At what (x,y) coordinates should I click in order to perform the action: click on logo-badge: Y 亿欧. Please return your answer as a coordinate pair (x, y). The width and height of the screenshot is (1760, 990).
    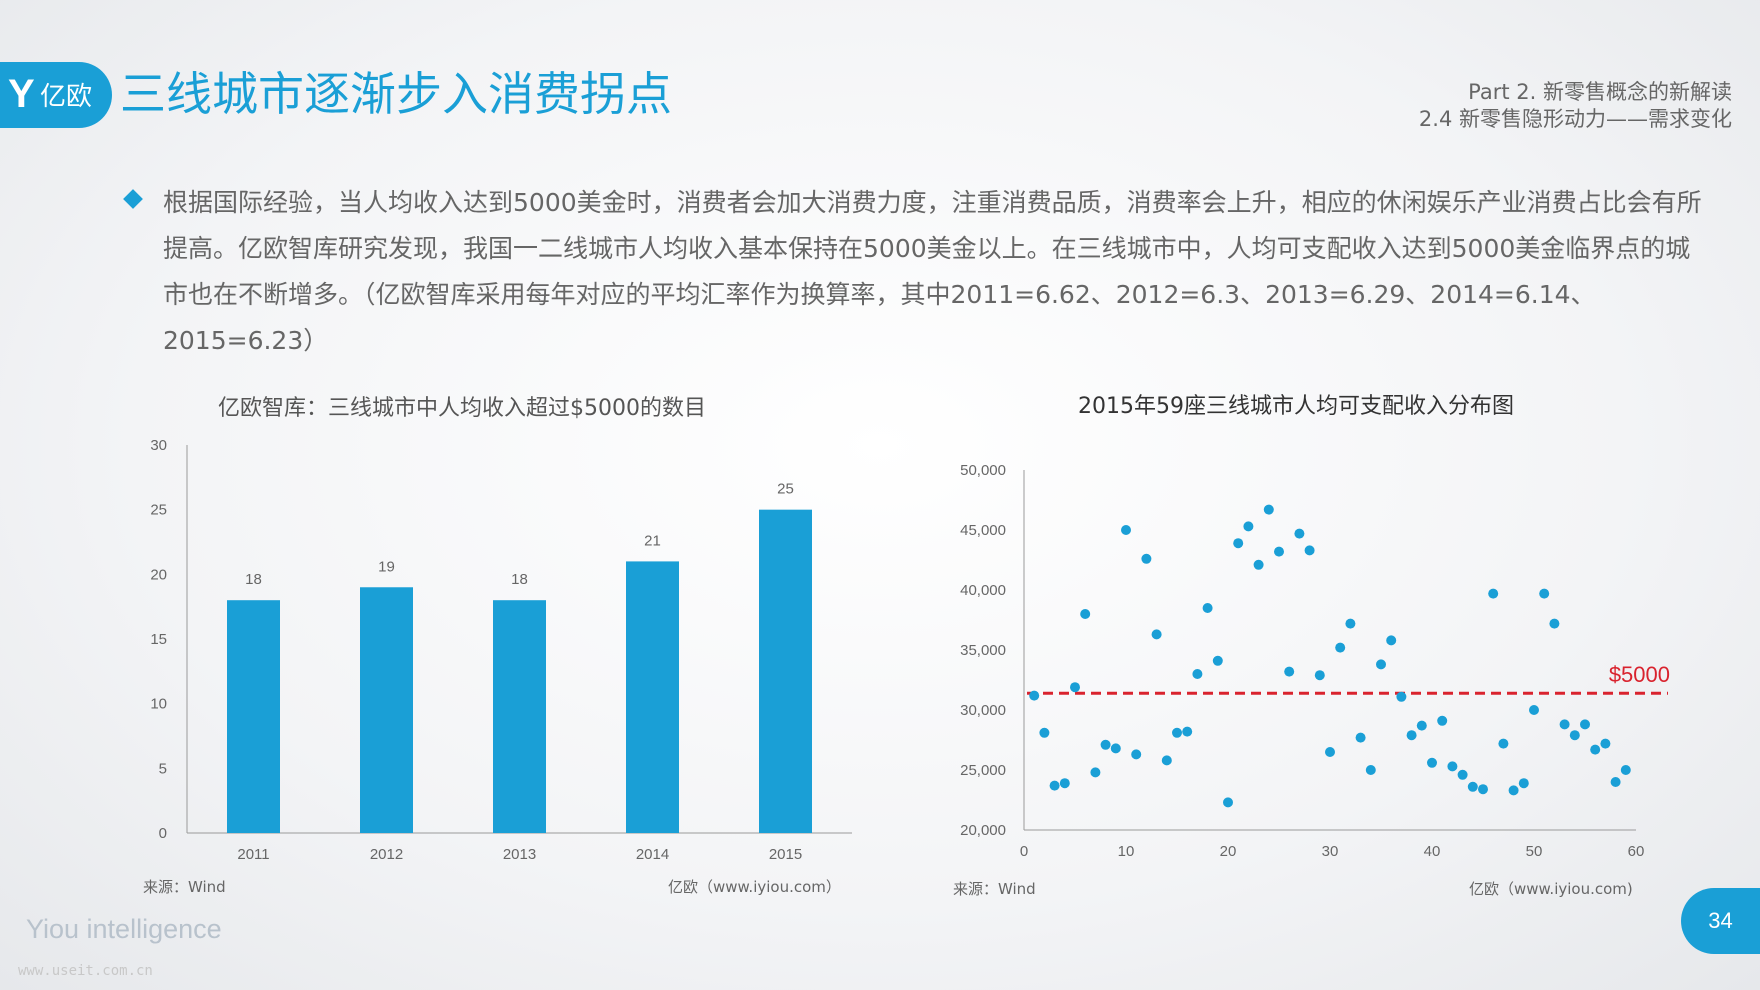
    Looking at the image, I should click on (56, 95).